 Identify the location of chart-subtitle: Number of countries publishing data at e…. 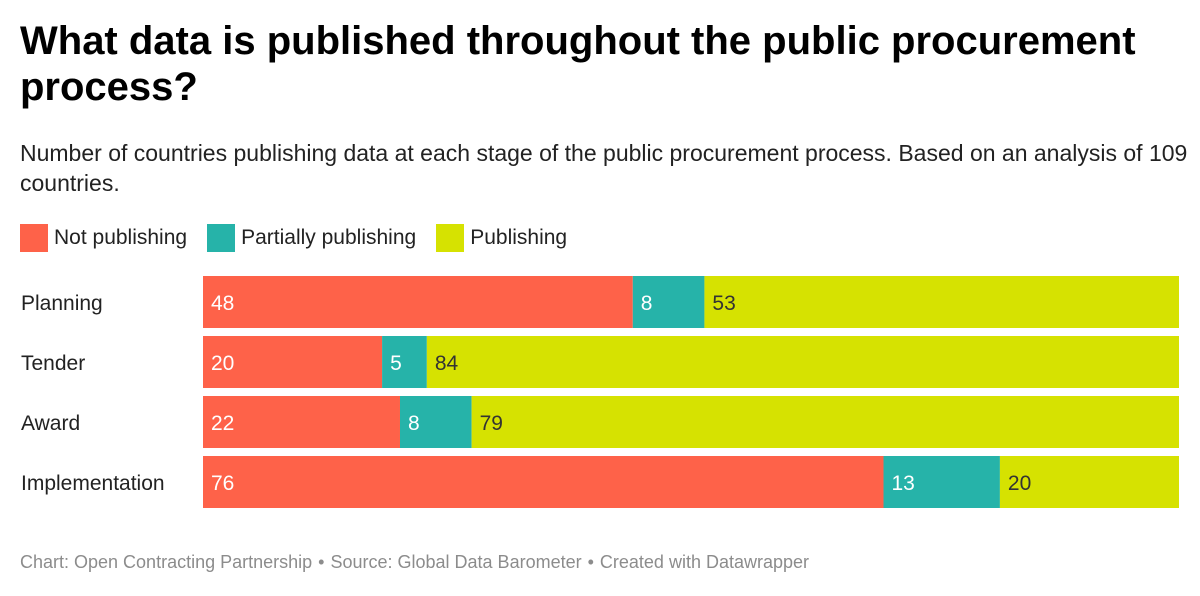
(604, 168).